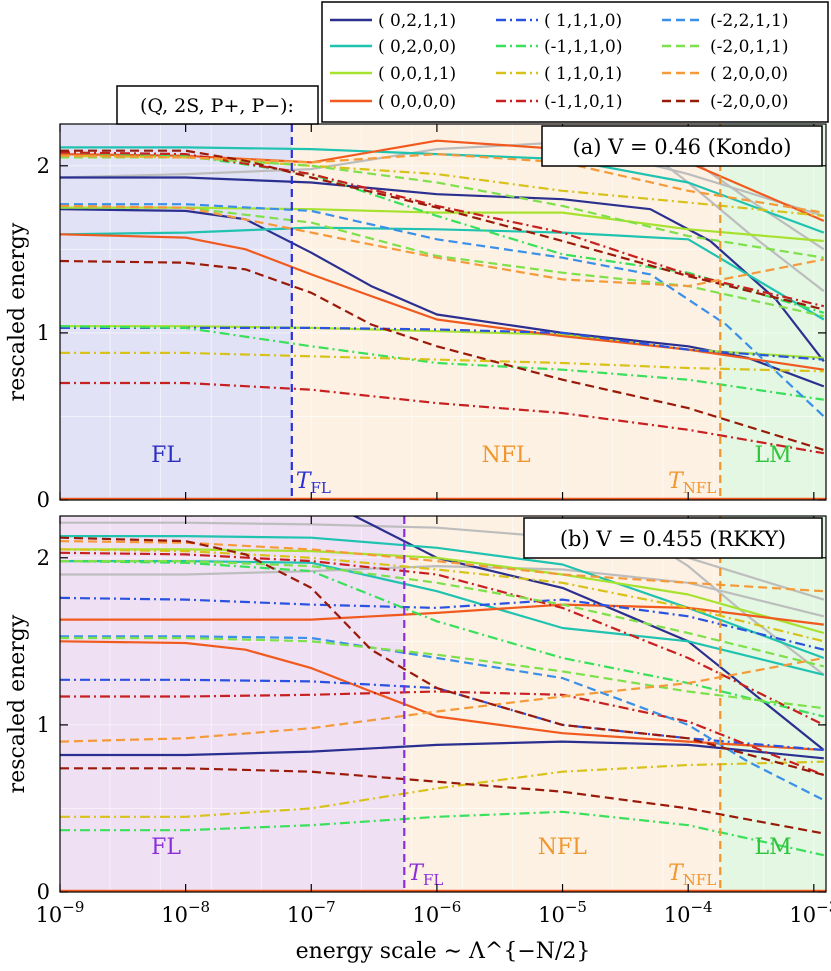  What do you see at coordinates (417, 21) in the screenshot?
I see `legend-entry-label: ( 0,2,1,1)` at bounding box center [417, 21].